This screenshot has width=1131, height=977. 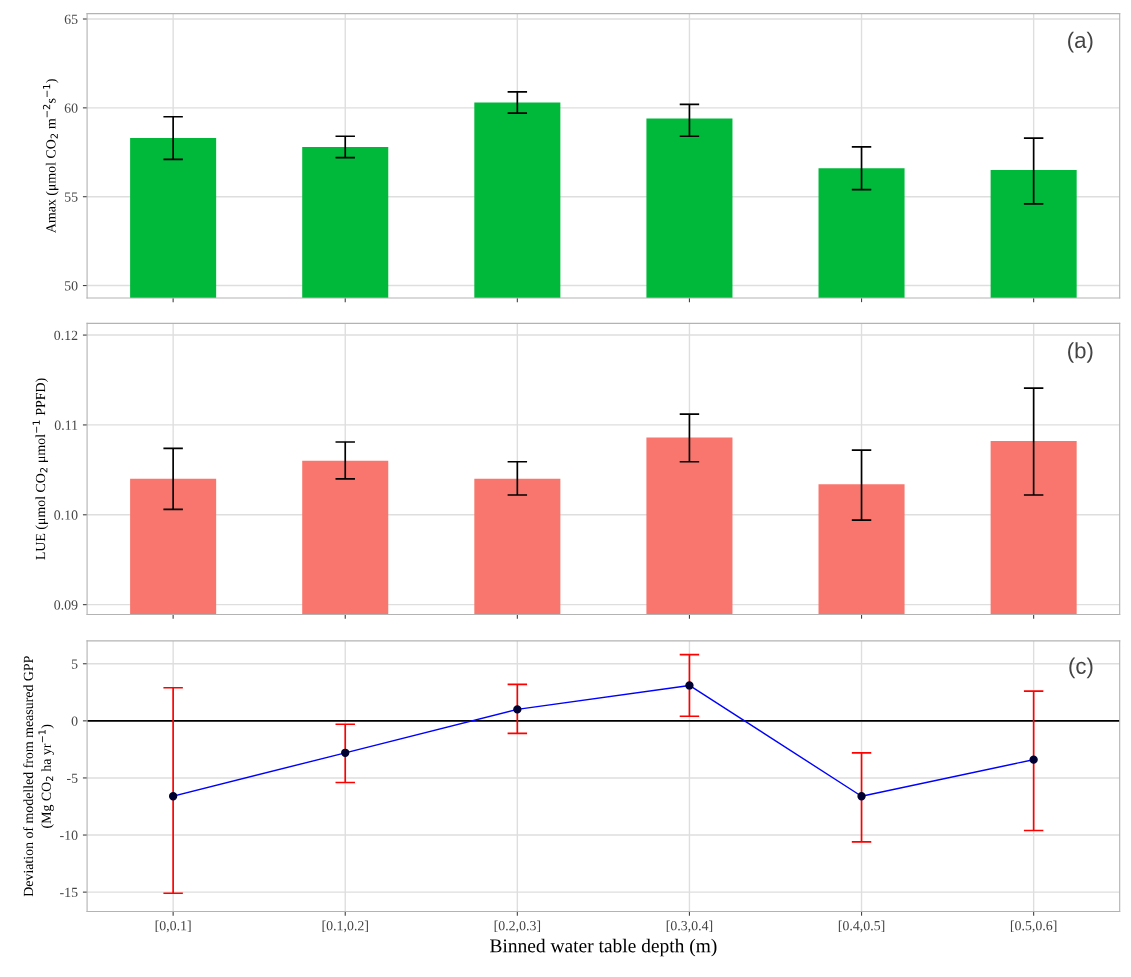 What do you see at coordinates (71, 197) in the screenshot?
I see `y-tick-label: 55` at bounding box center [71, 197].